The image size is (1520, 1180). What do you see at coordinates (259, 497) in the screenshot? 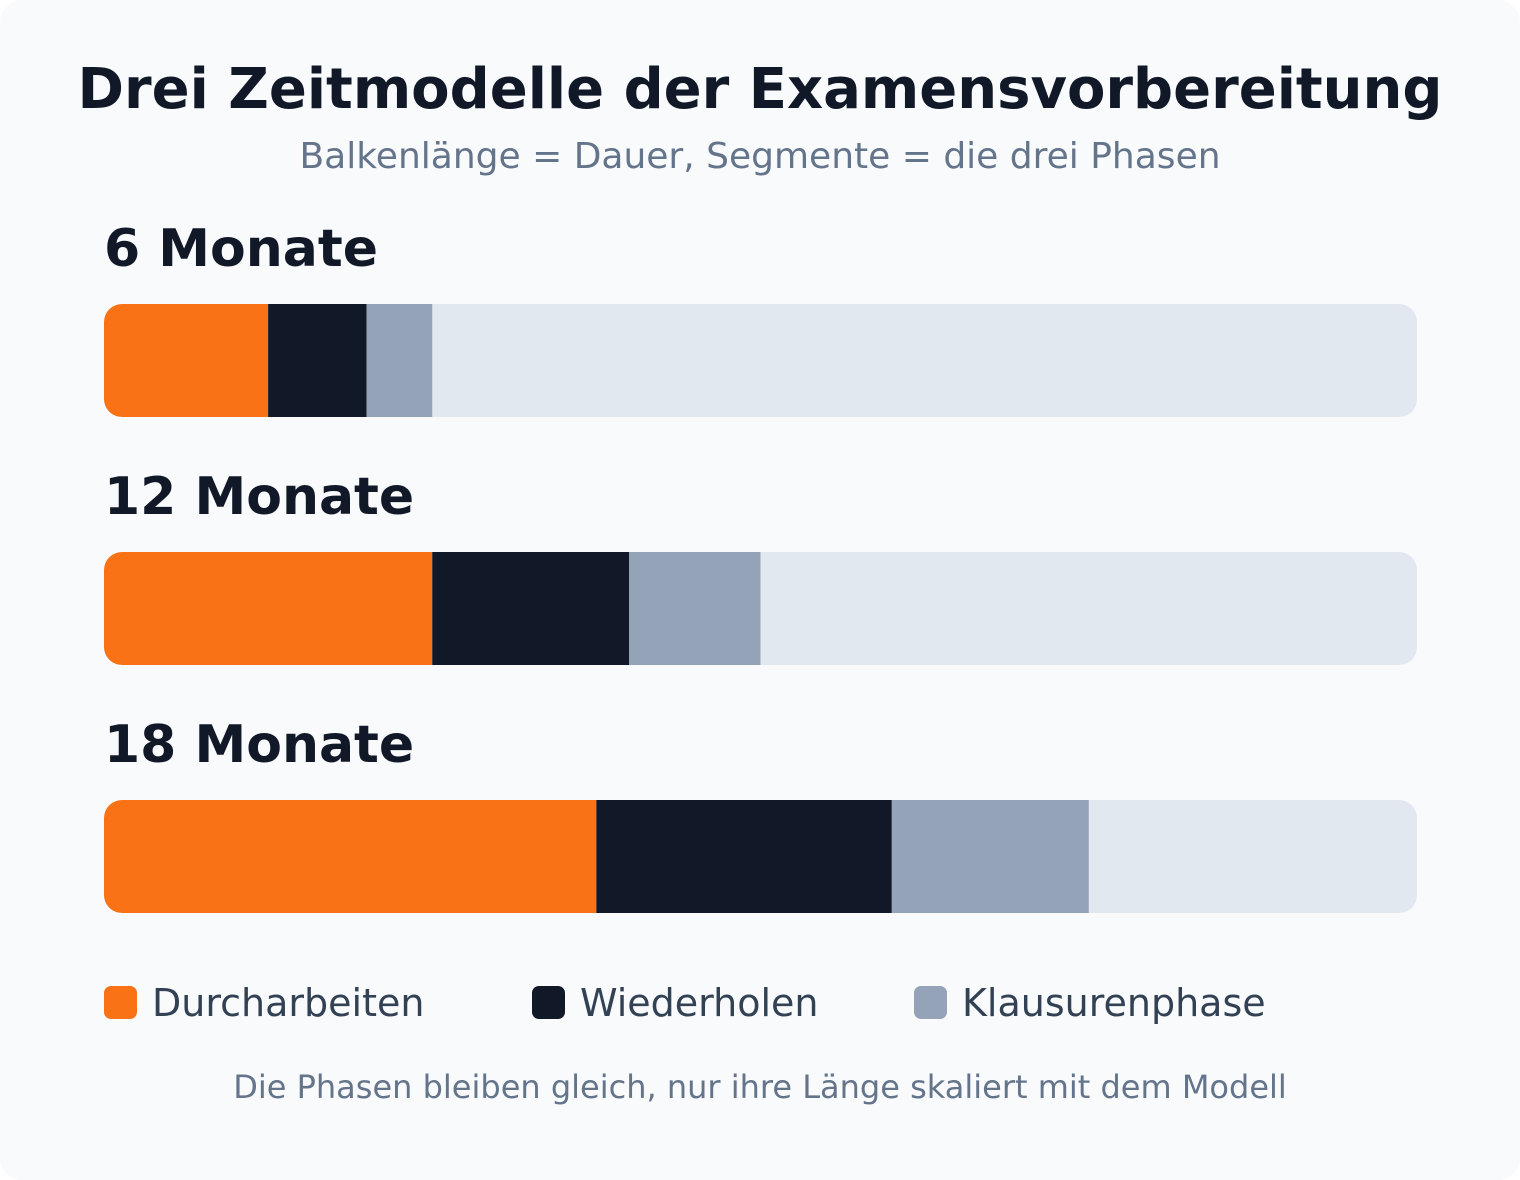
I see `row-label: 12 Monate` at bounding box center [259, 497].